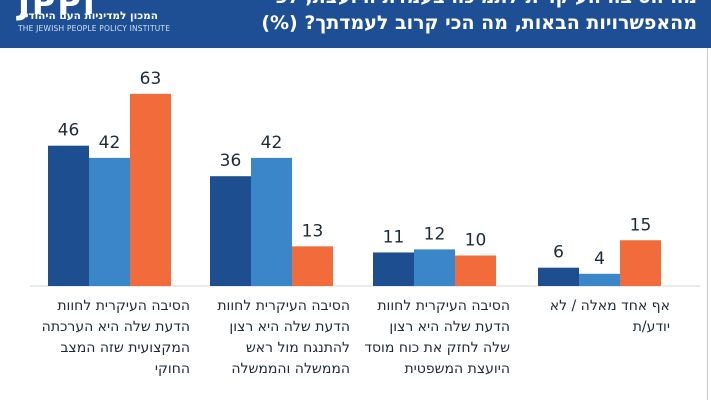  Describe the element at coordinates (69, 131) in the screenshot. I see `data-label-series-dark-cat-1: 46` at that location.